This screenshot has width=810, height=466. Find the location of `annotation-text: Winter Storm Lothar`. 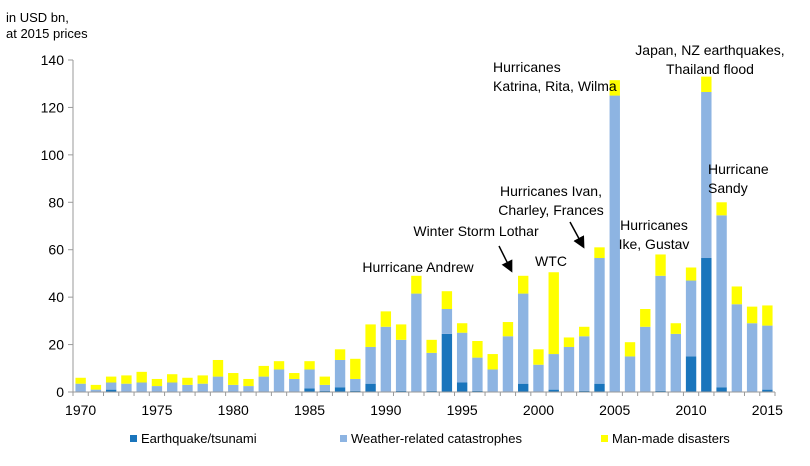

annotation-text: Winter Storm Lothar is located at coordinates (476, 231).